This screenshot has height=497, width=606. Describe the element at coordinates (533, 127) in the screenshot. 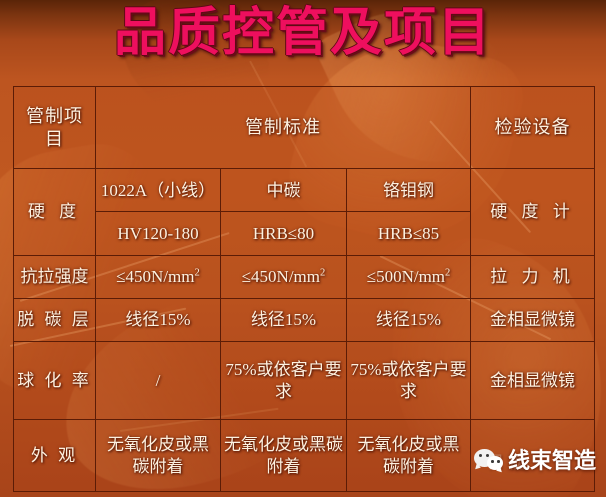

I see `header-cell-equipment: 检验设备` at that location.